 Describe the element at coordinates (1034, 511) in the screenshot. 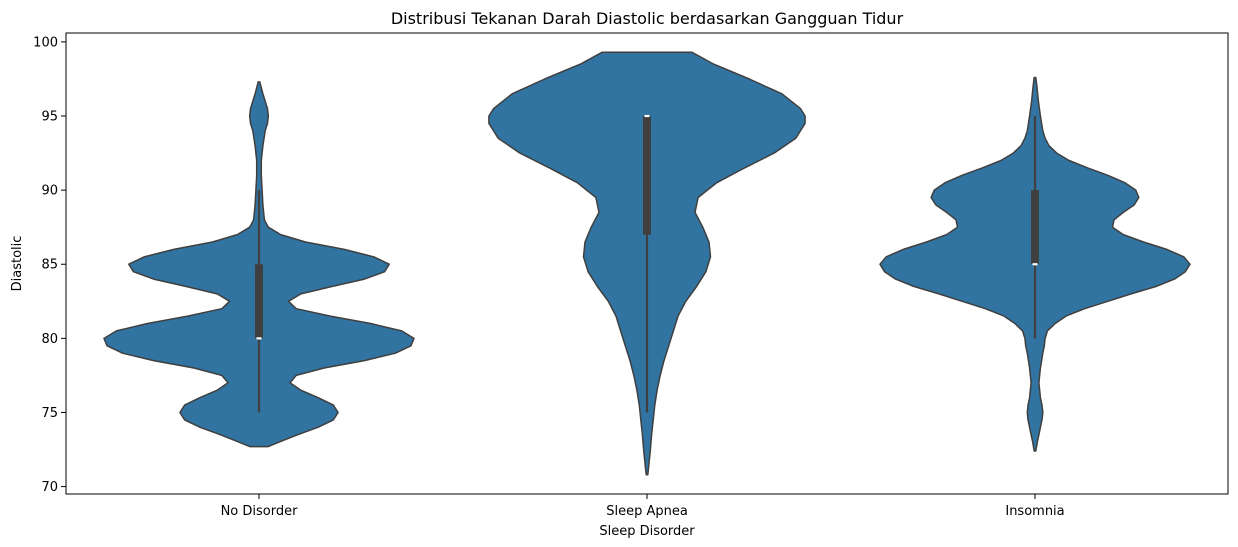

I see `x-tick-label: Insomnia` at that location.